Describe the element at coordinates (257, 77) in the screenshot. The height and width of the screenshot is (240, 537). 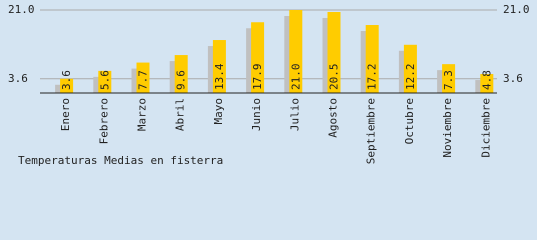
I see `value-label: 17.9` at that location.